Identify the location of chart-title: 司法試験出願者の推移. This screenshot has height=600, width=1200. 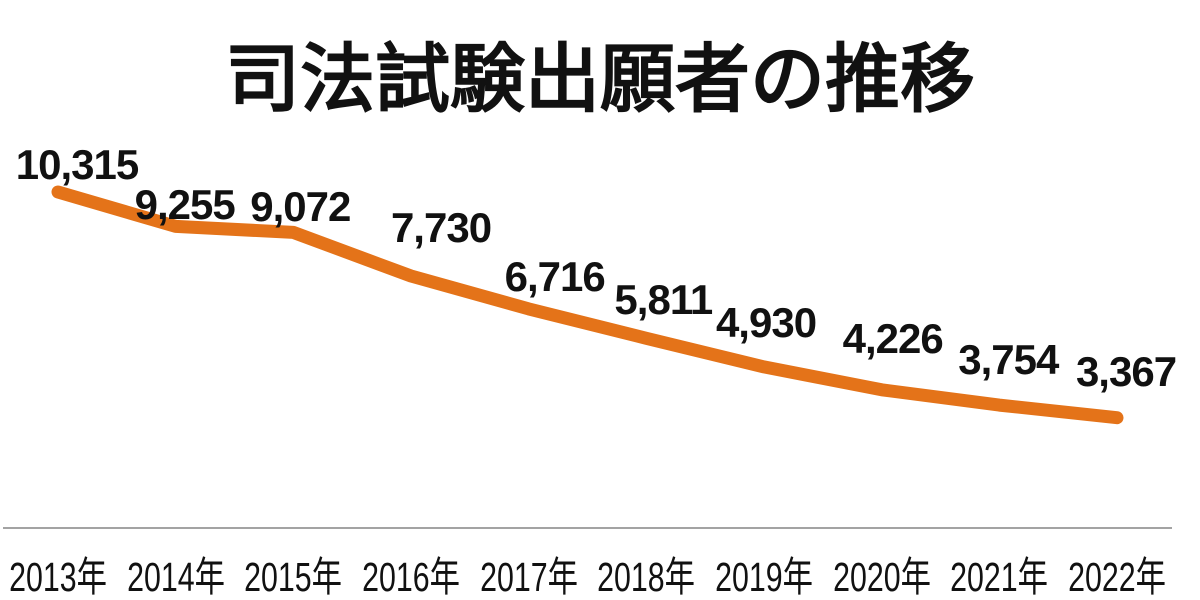
(599, 79).